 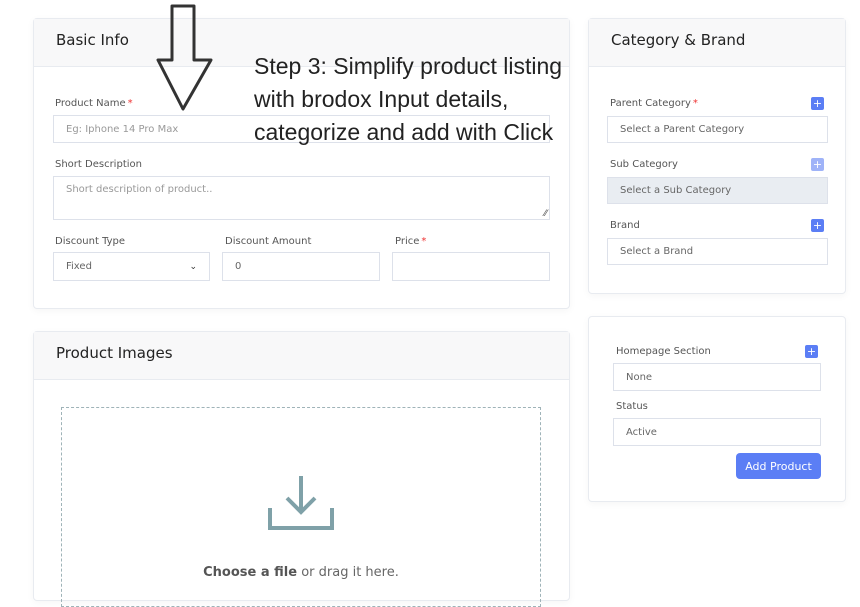 What do you see at coordinates (411, 241) in the screenshot?
I see `price-label: Price *` at bounding box center [411, 241].